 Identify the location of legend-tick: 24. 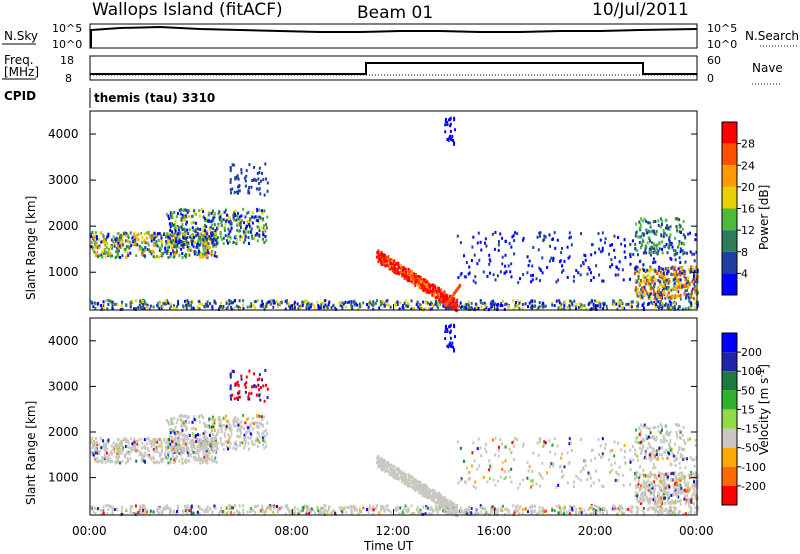
(748, 165).